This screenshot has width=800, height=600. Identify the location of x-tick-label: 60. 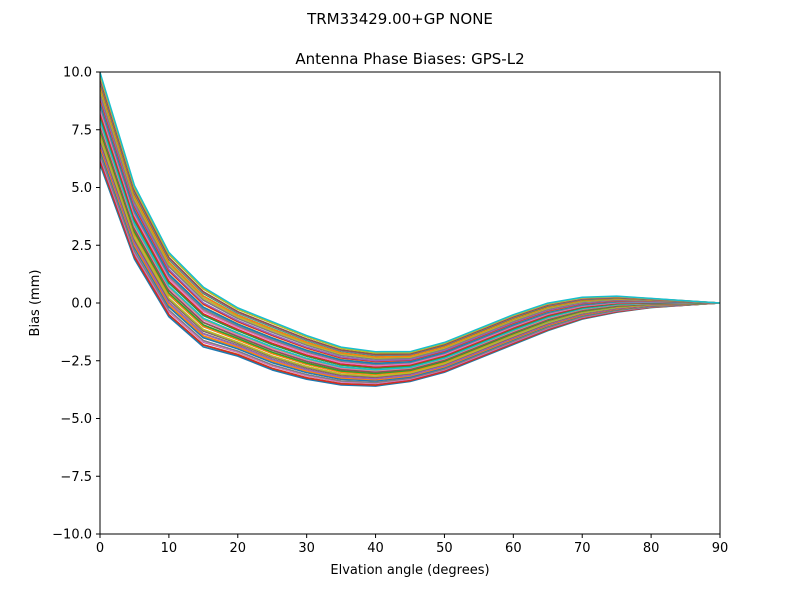
(513, 548).